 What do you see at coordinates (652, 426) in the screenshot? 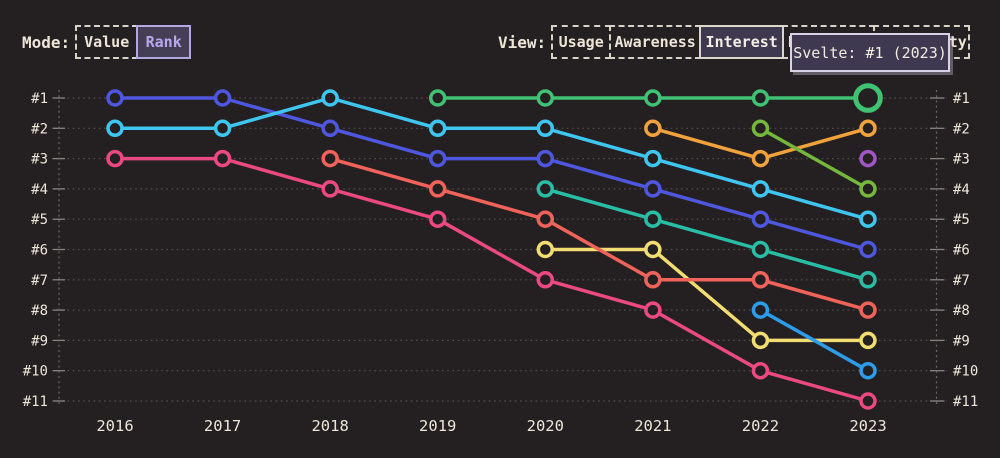
I see `year-label-2021: 2021` at bounding box center [652, 426].